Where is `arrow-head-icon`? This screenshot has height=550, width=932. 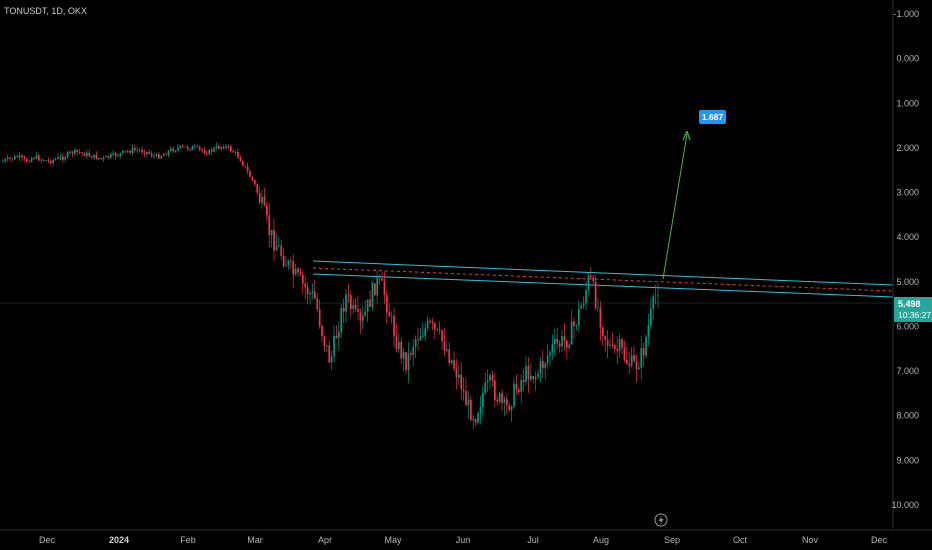 arrow-head-icon is located at coordinates (686, 135).